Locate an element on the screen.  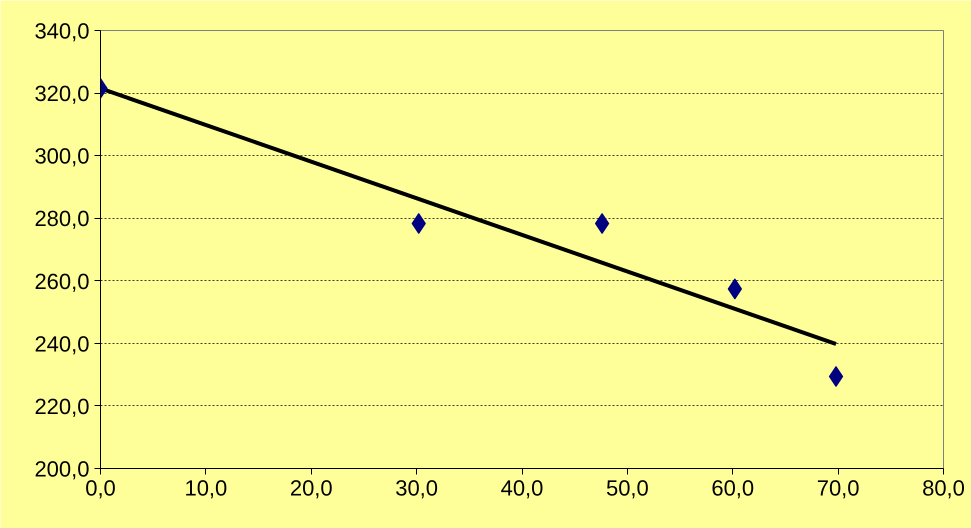
x-tick-label: 60,0 is located at coordinates (732, 488).